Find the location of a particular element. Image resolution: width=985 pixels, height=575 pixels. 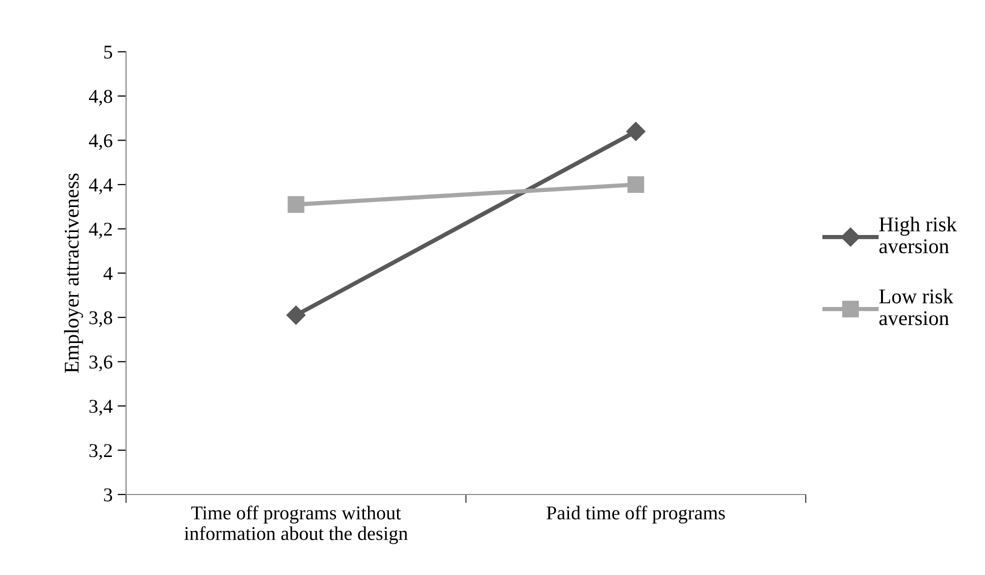

y-axis-title: Employer attractiveness is located at coordinates (74, 273).